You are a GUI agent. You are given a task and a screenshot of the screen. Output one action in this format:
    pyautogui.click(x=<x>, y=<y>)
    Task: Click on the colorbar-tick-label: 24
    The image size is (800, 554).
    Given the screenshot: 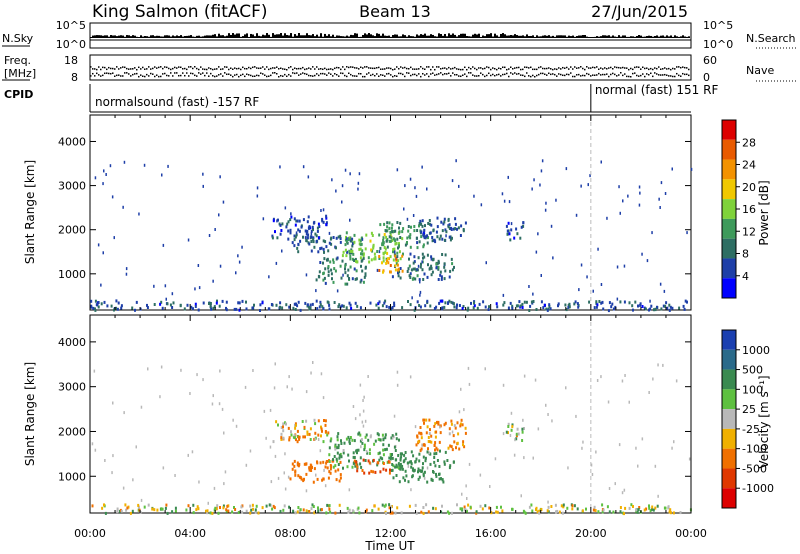 What is the action you would take?
    pyautogui.click(x=749, y=165)
    